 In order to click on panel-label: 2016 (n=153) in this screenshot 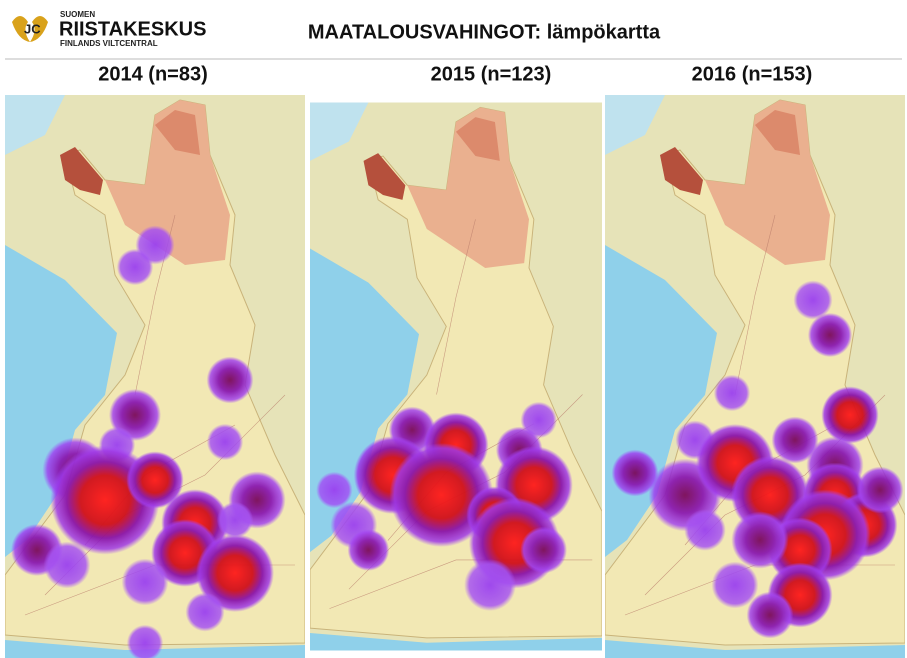, I will do `click(752, 74)`.